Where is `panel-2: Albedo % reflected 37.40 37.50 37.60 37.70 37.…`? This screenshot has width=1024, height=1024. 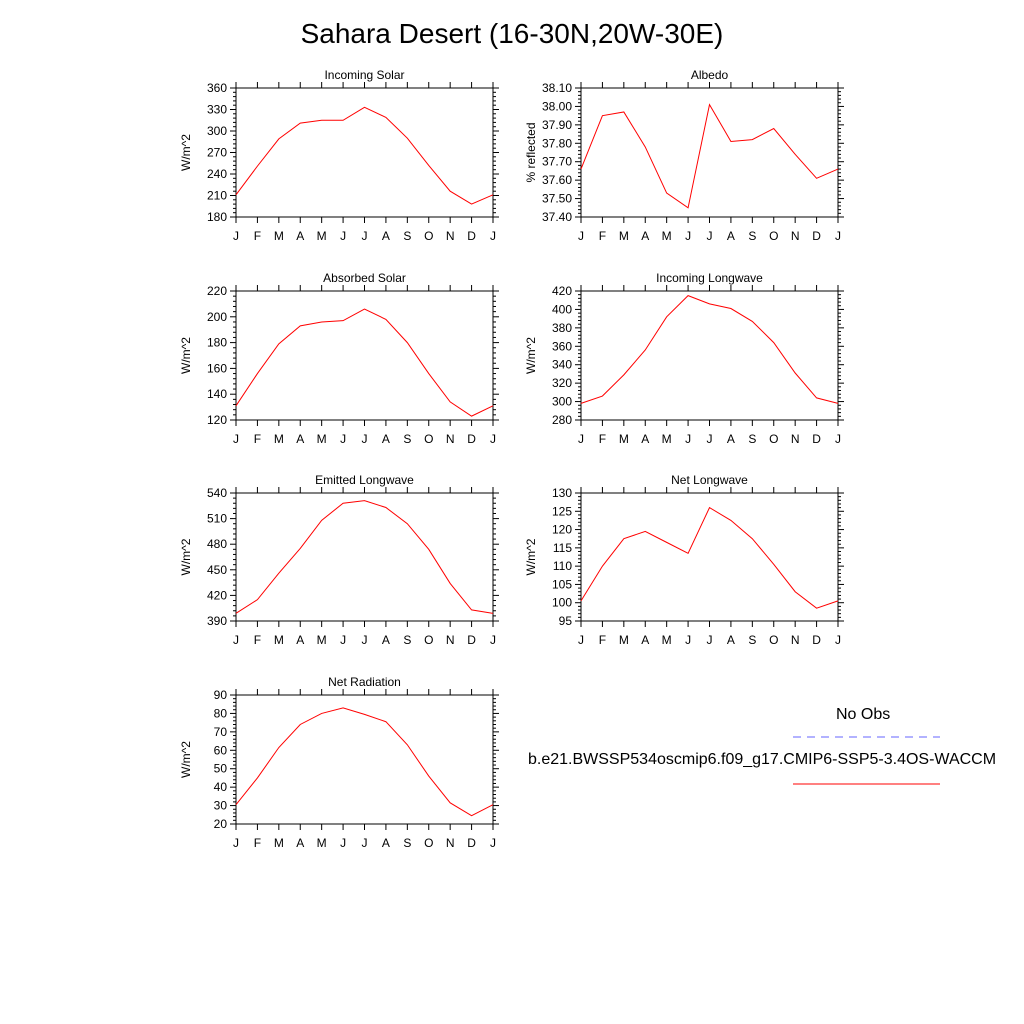 panel-2: Albedo % reflected 37.40 37.50 37.60 37.70 37.… is located at coordinates (684, 155).